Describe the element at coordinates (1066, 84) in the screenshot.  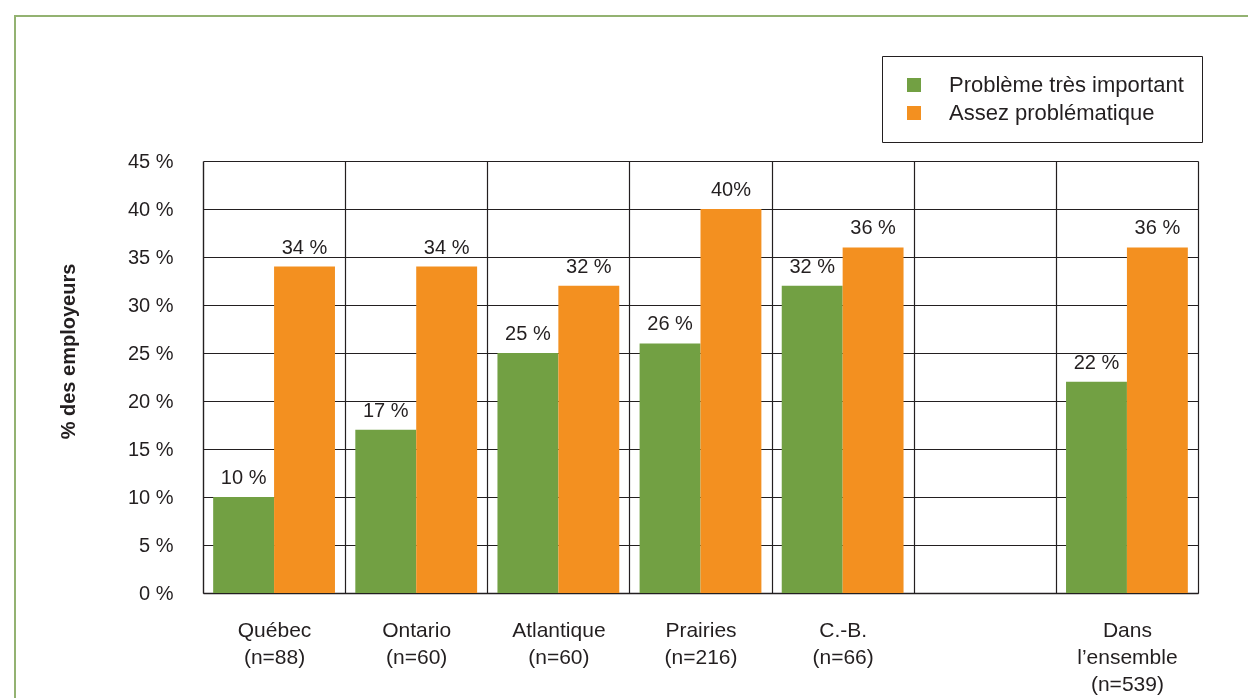
I see `legend-label: Problème très important` at that location.